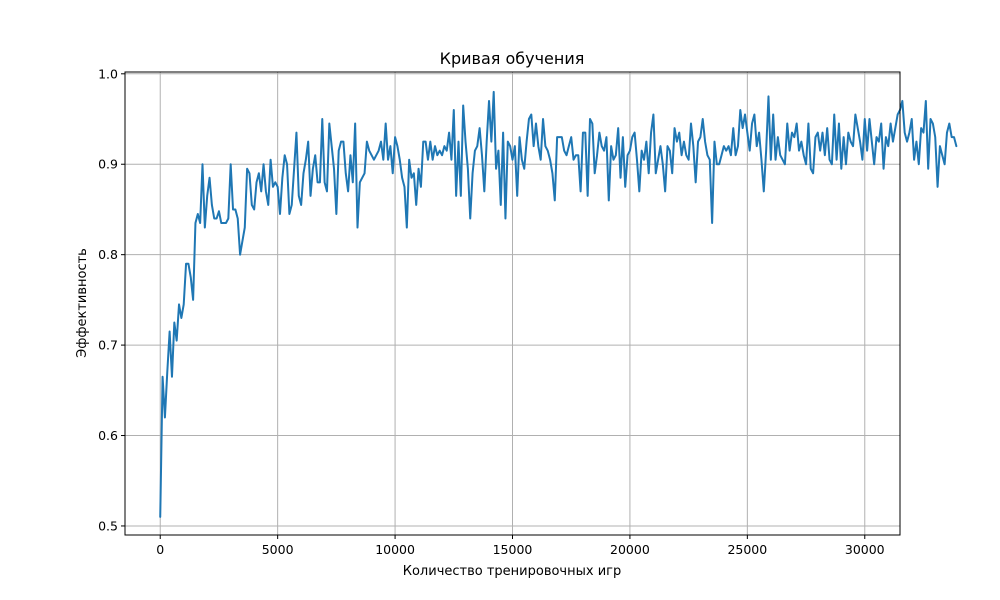 This screenshot has width=1000, height=600. What do you see at coordinates (108, 345) in the screenshot?
I see `y-tick-label: 0.7` at bounding box center [108, 345].